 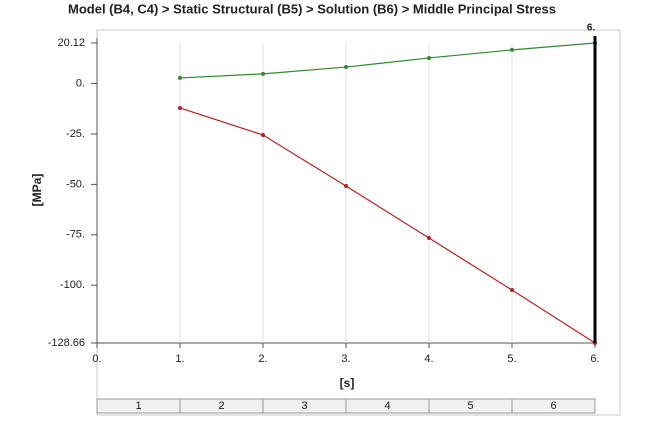 What do you see at coordinates (71, 43) in the screenshot?
I see `y-tick-label: 20.12` at bounding box center [71, 43].